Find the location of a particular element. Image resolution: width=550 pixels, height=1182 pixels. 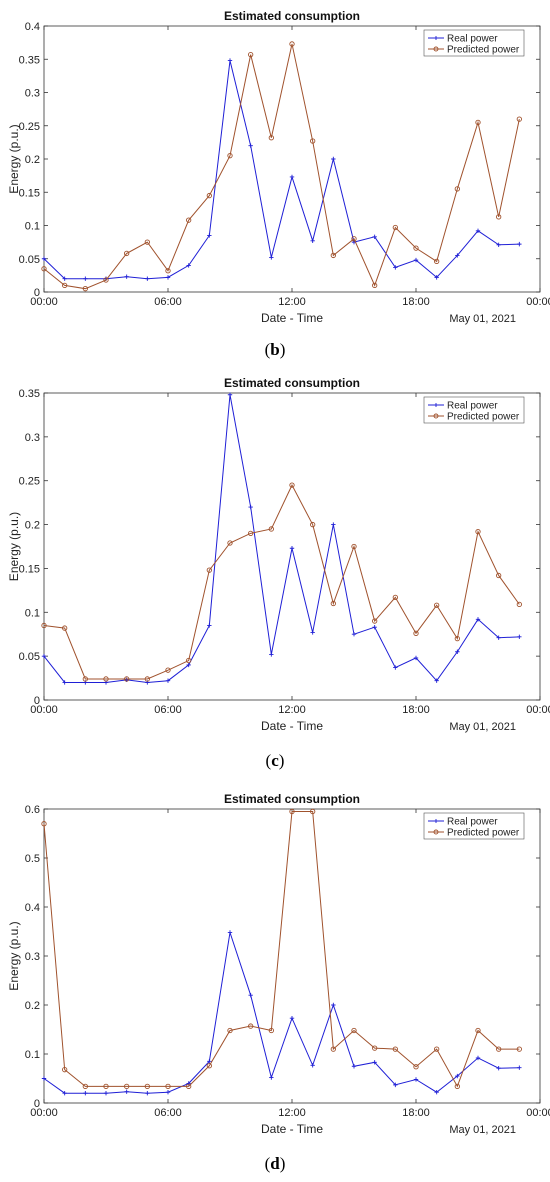

date-label: May 01, 2021 is located at coordinates (482, 319).